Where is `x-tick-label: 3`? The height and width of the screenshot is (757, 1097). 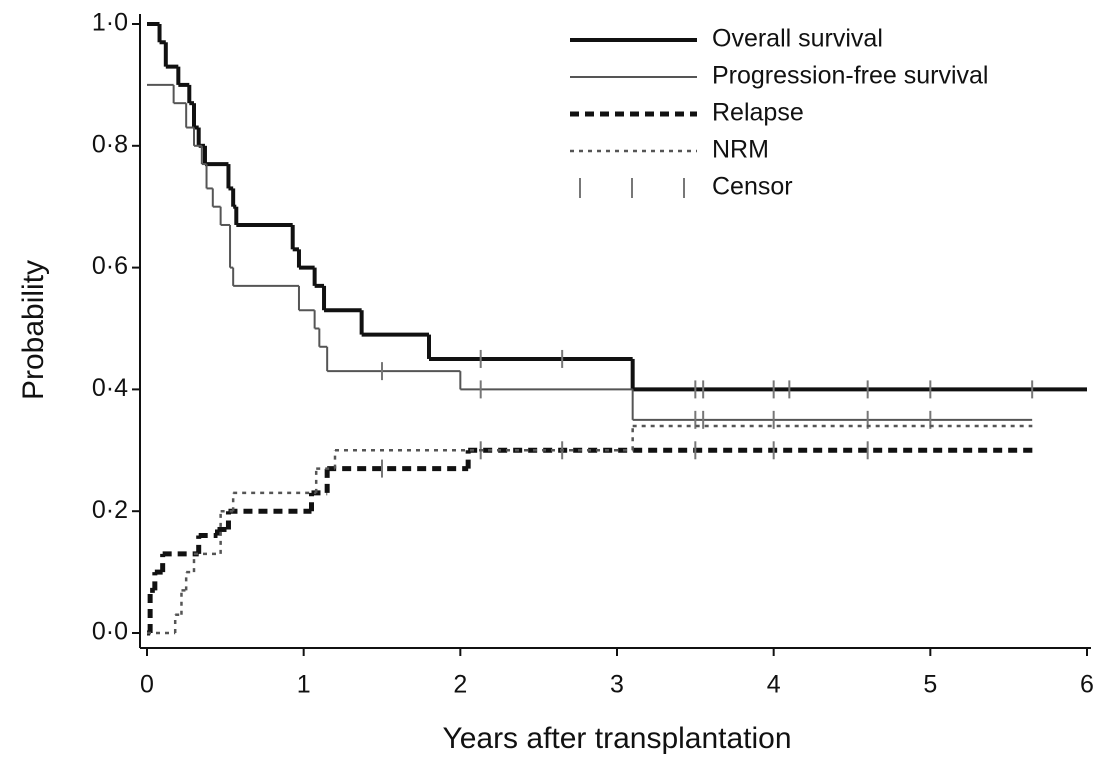
x-tick-label: 3 is located at coordinates (617, 685).